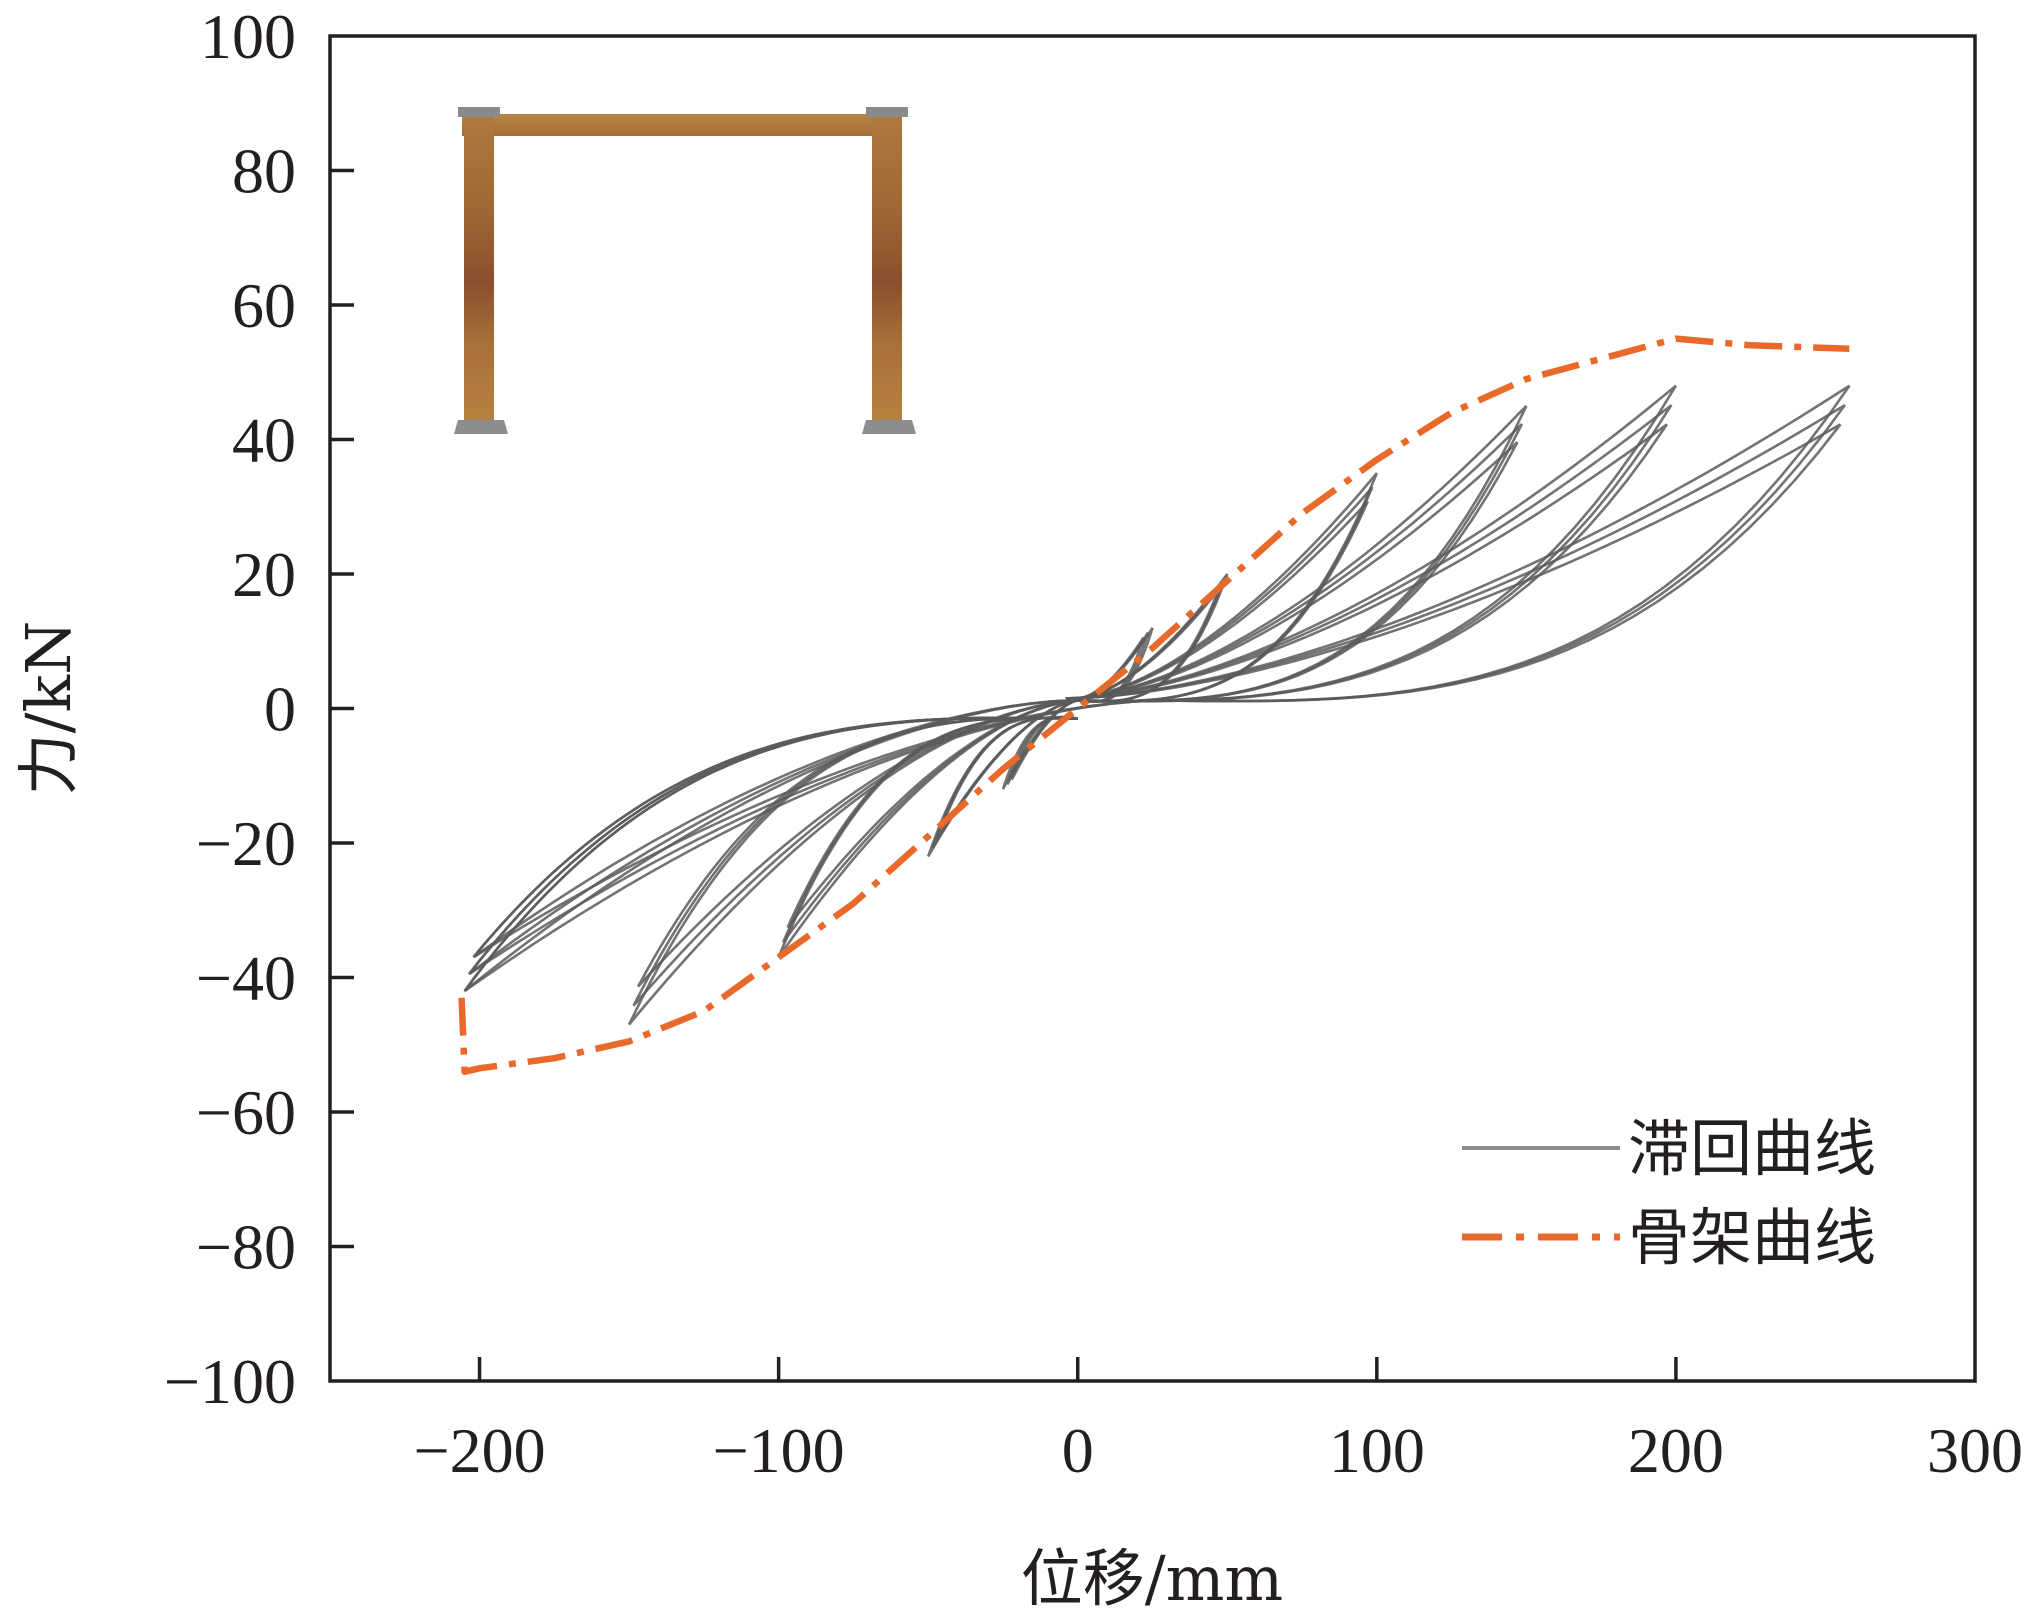 The image size is (2032, 1609). I want to click on y-axis-title: 力/kN, so click(48, 708).